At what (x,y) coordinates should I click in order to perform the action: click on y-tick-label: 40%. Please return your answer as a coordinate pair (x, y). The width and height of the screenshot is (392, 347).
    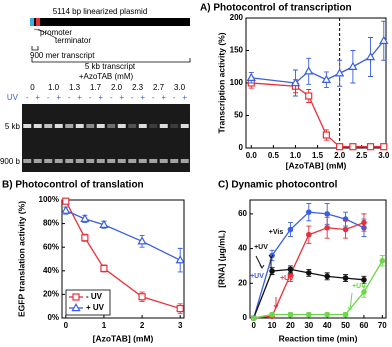
    Looking at the image, I should click on (51, 270).